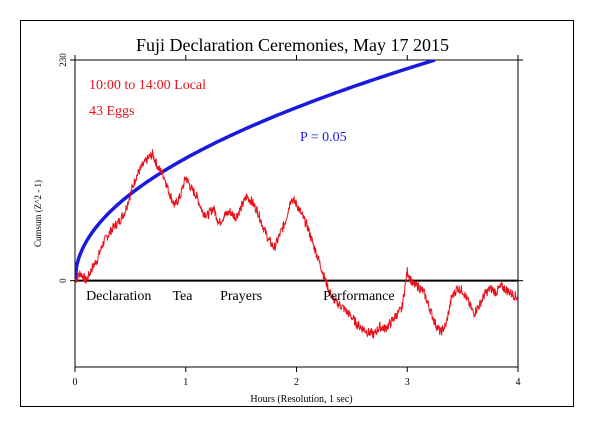  I want to click on chart-title: Fuji Declaration Ceremonies, May 17 2015, so click(292, 45).